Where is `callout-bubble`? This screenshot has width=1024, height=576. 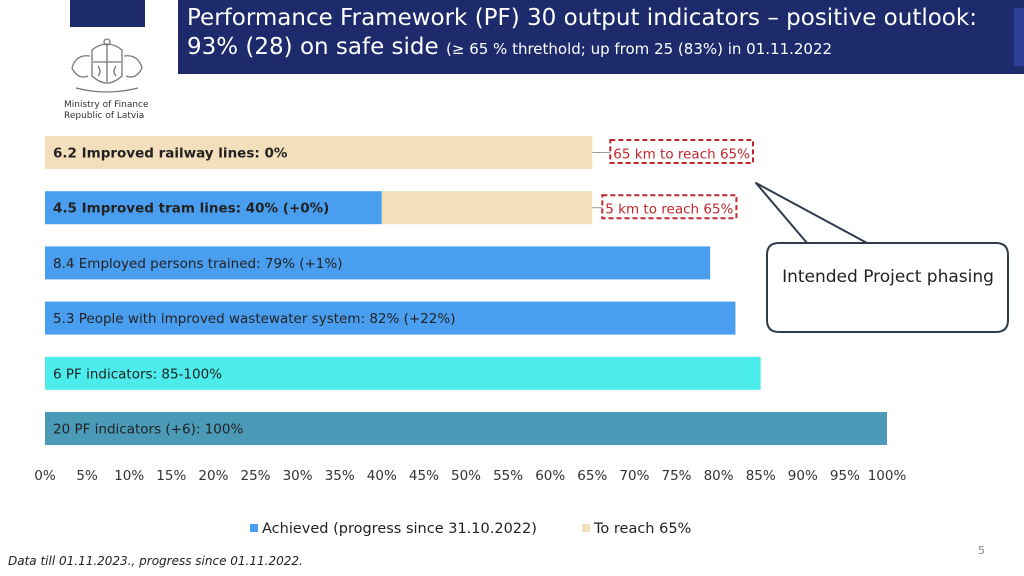
callout-bubble is located at coordinates (881, 257).